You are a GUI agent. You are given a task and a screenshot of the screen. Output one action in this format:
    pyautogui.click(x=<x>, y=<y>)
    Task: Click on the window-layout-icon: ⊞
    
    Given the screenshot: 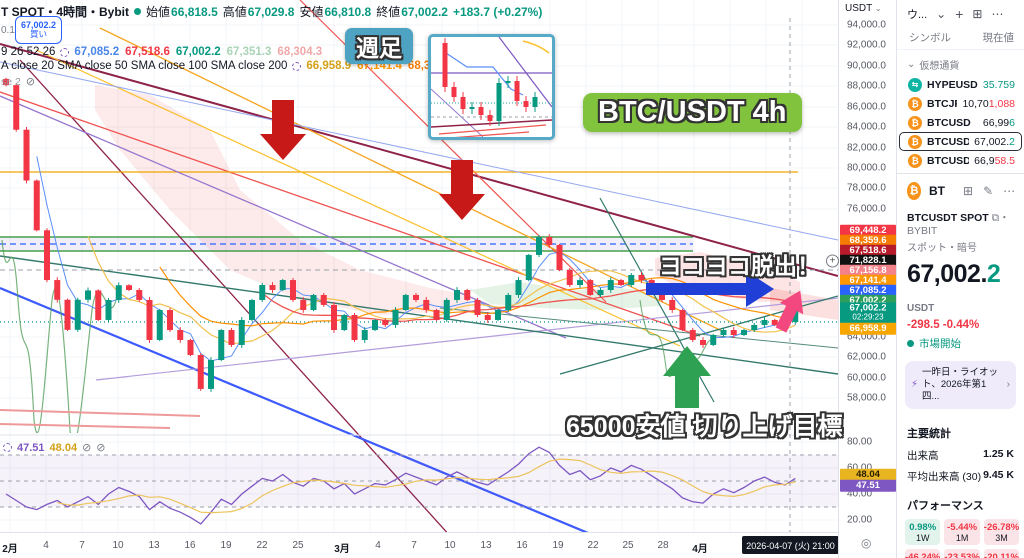 What is the action you would take?
    pyautogui.click(x=977, y=14)
    